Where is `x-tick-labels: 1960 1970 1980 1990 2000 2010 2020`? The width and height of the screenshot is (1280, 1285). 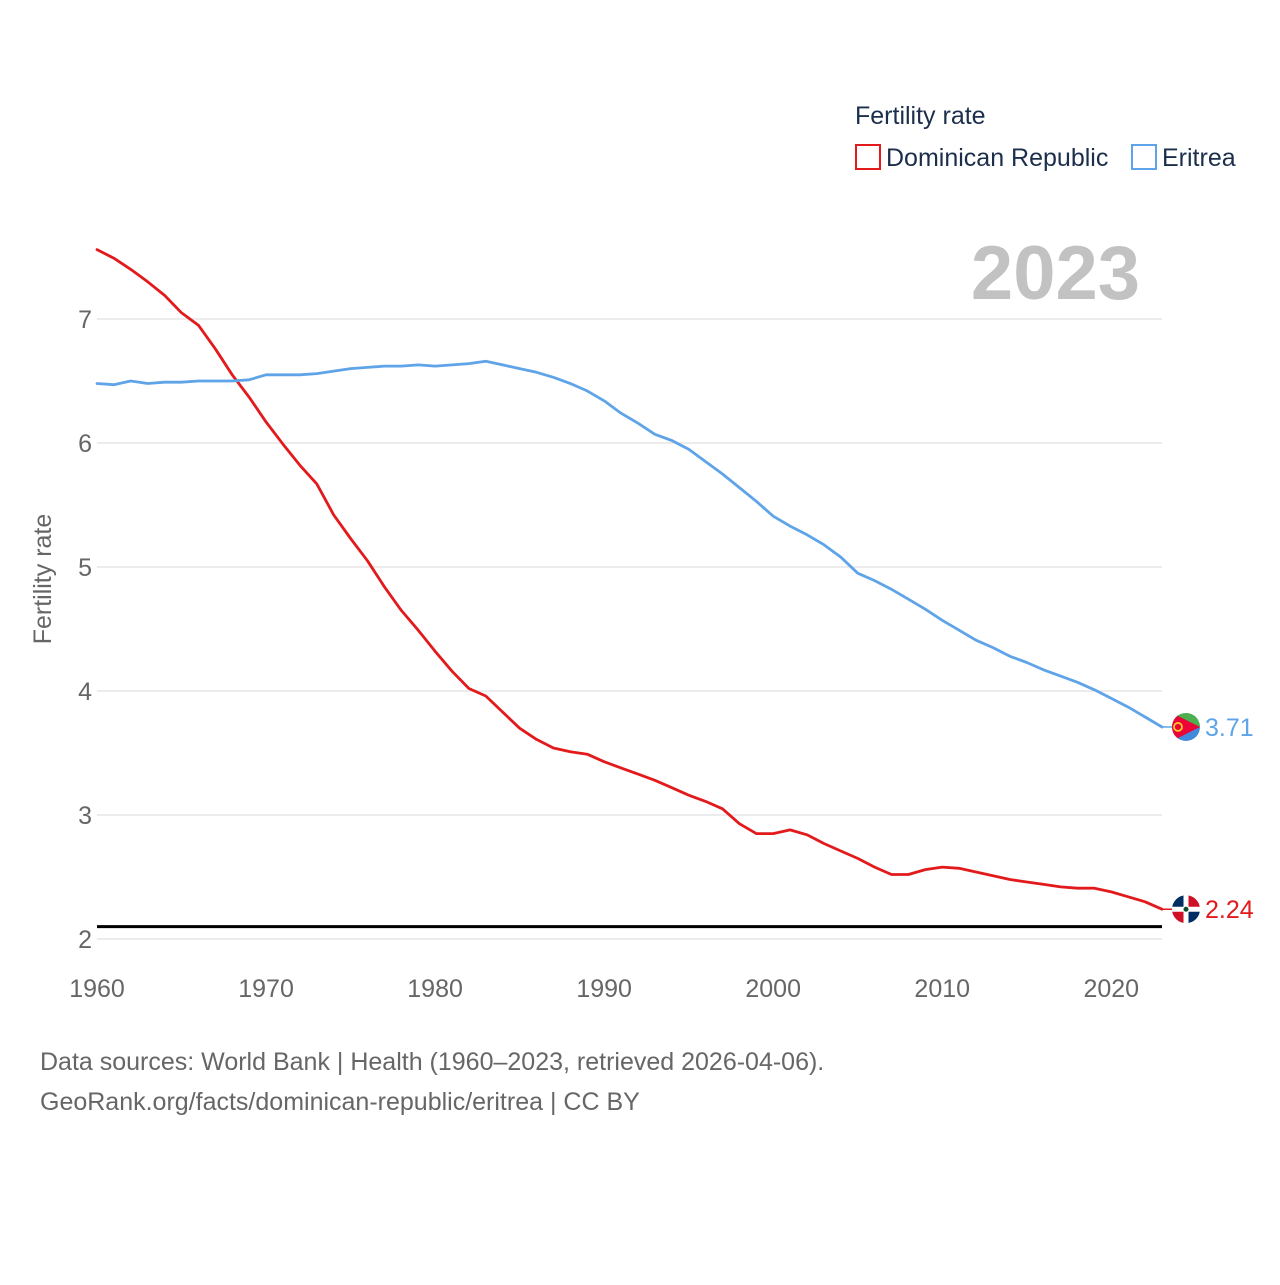
x-tick-labels: 1960 1970 1980 1990 2000 2010 2020 is located at coordinates (604, 989).